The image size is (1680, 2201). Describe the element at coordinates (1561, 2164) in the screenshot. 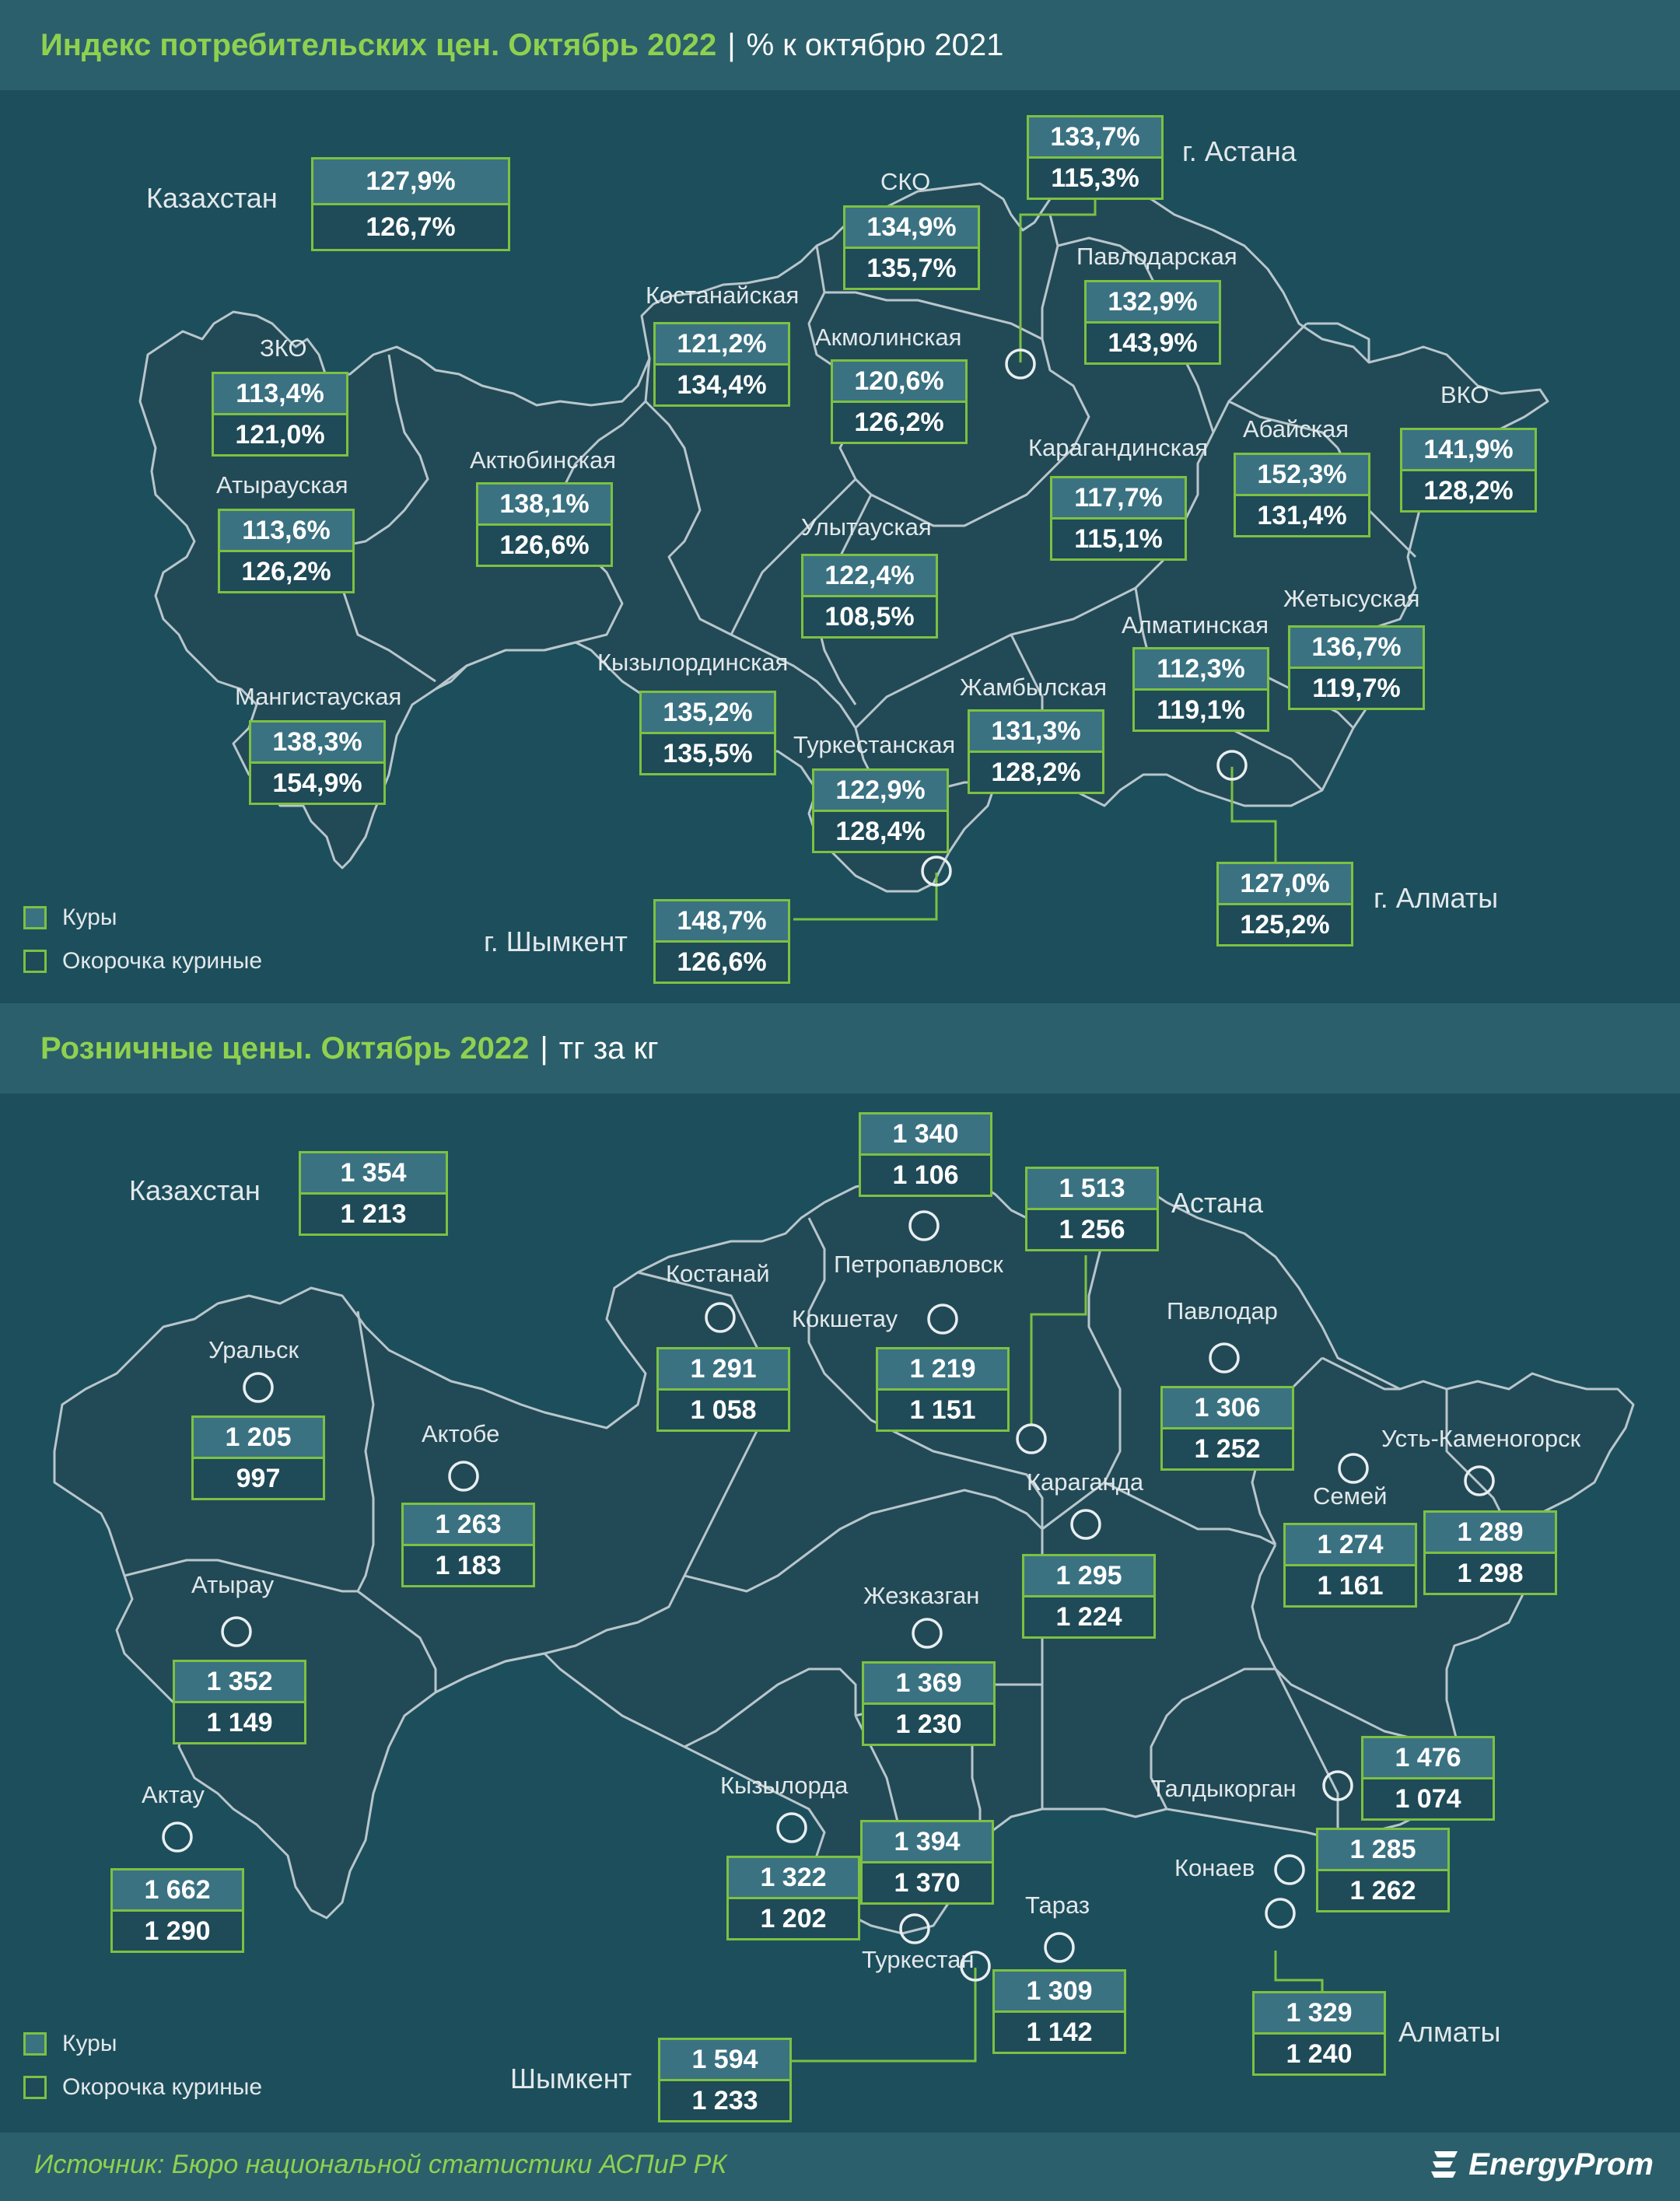

I see `brand-name: EnergyProm` at that location.